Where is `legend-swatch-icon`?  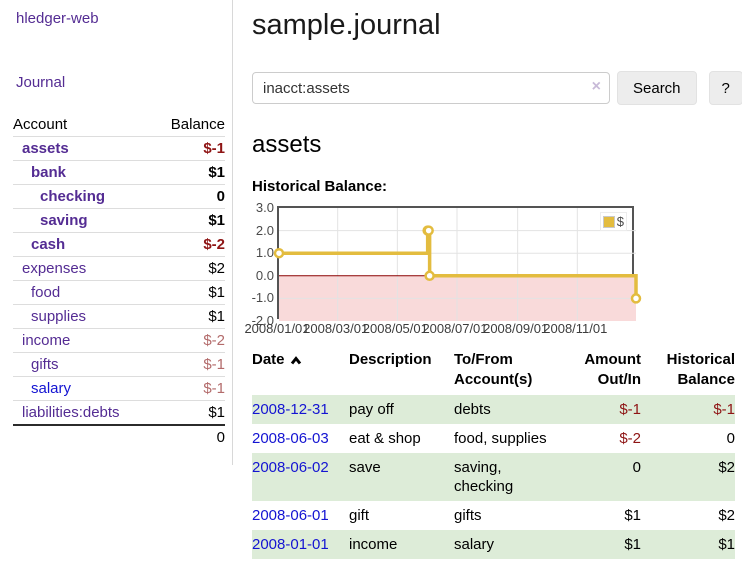 legend-swatch-icon is located at coordinates (608, 221).